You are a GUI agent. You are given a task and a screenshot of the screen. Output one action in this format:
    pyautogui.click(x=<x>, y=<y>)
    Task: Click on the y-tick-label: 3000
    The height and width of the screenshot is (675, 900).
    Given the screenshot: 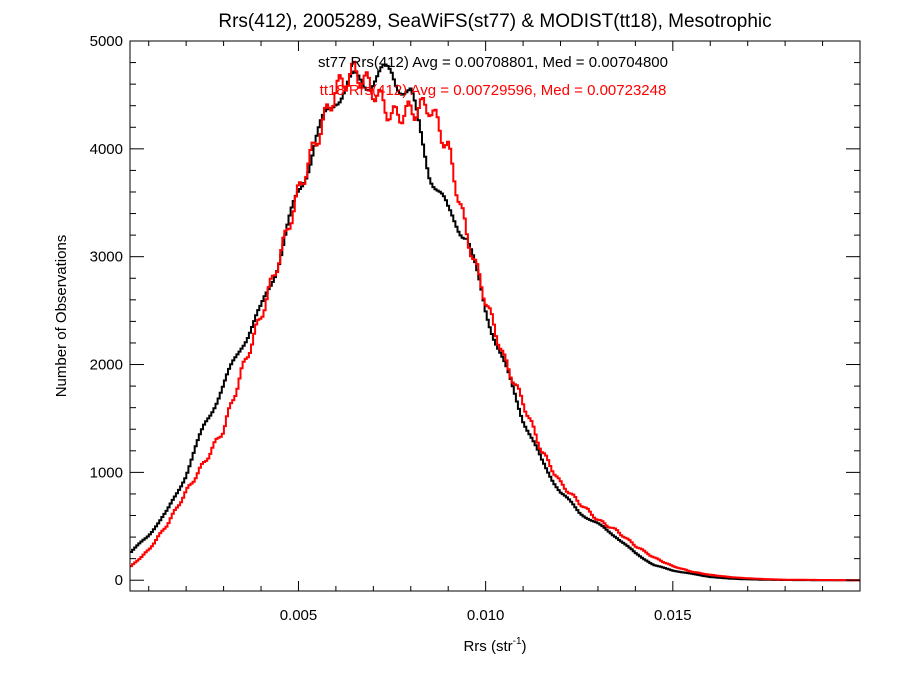 What is the action you would take?
    pyautogui.click(x=106, y=257)
    